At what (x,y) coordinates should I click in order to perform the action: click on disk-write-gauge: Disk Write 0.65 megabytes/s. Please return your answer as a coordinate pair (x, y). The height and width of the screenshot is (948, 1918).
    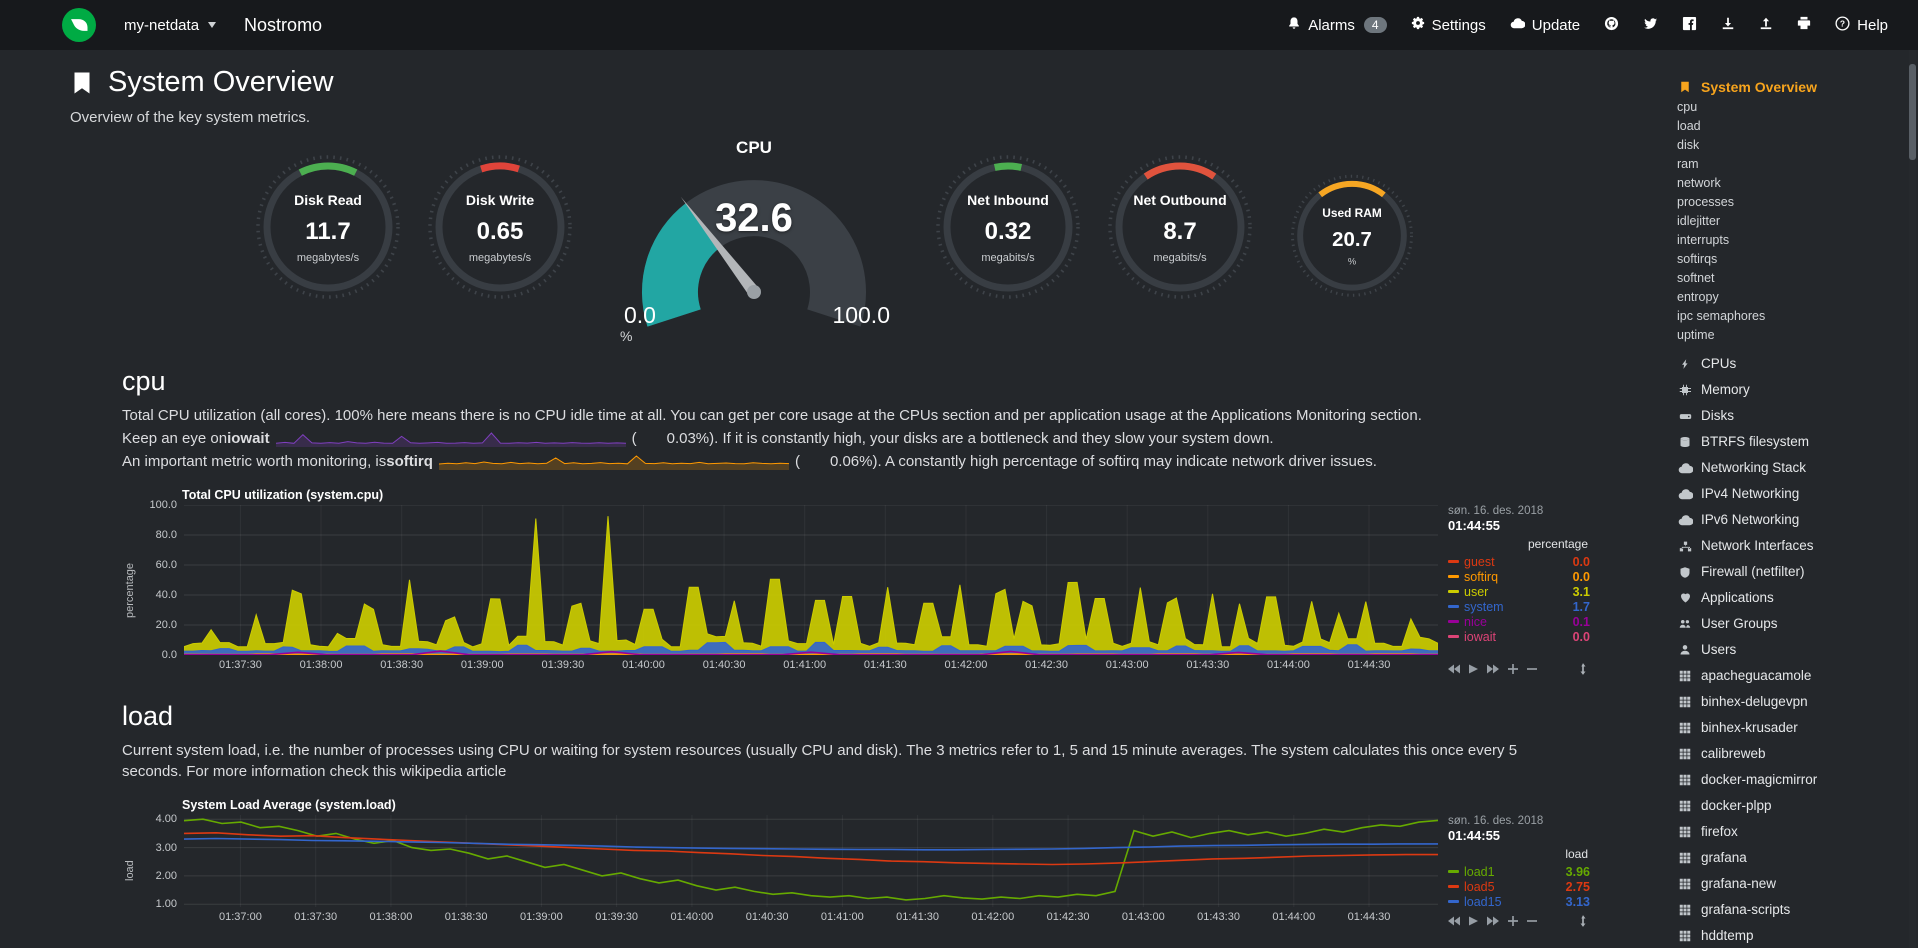
    Looking at the image, I should click on (500, 237).